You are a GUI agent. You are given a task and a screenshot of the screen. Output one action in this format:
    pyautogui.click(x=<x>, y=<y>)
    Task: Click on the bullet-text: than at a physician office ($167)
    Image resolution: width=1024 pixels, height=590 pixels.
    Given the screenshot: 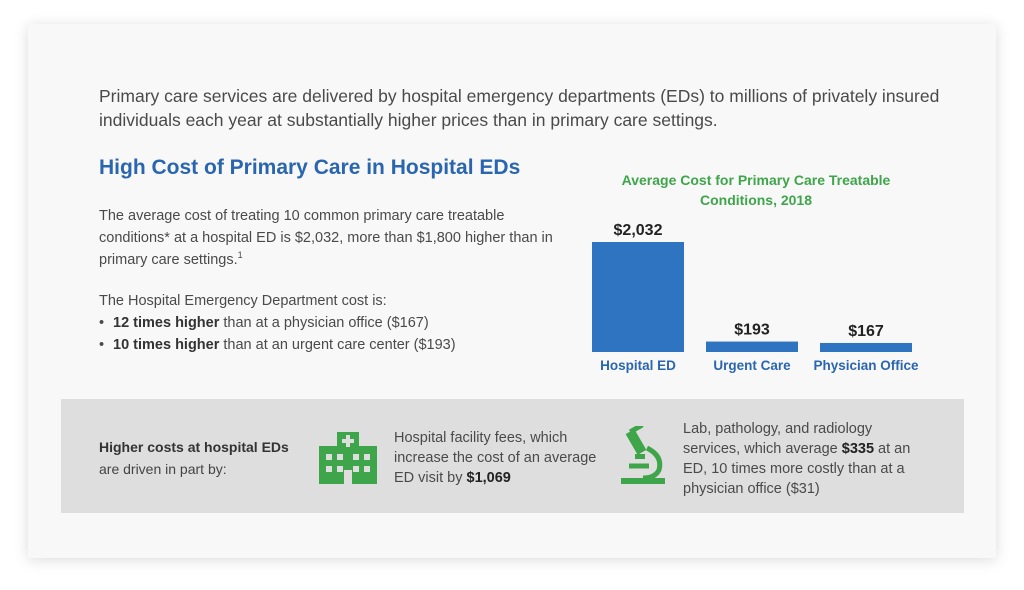 What is the action you would take?
    pyautogui.click(x=324, y=323)
    